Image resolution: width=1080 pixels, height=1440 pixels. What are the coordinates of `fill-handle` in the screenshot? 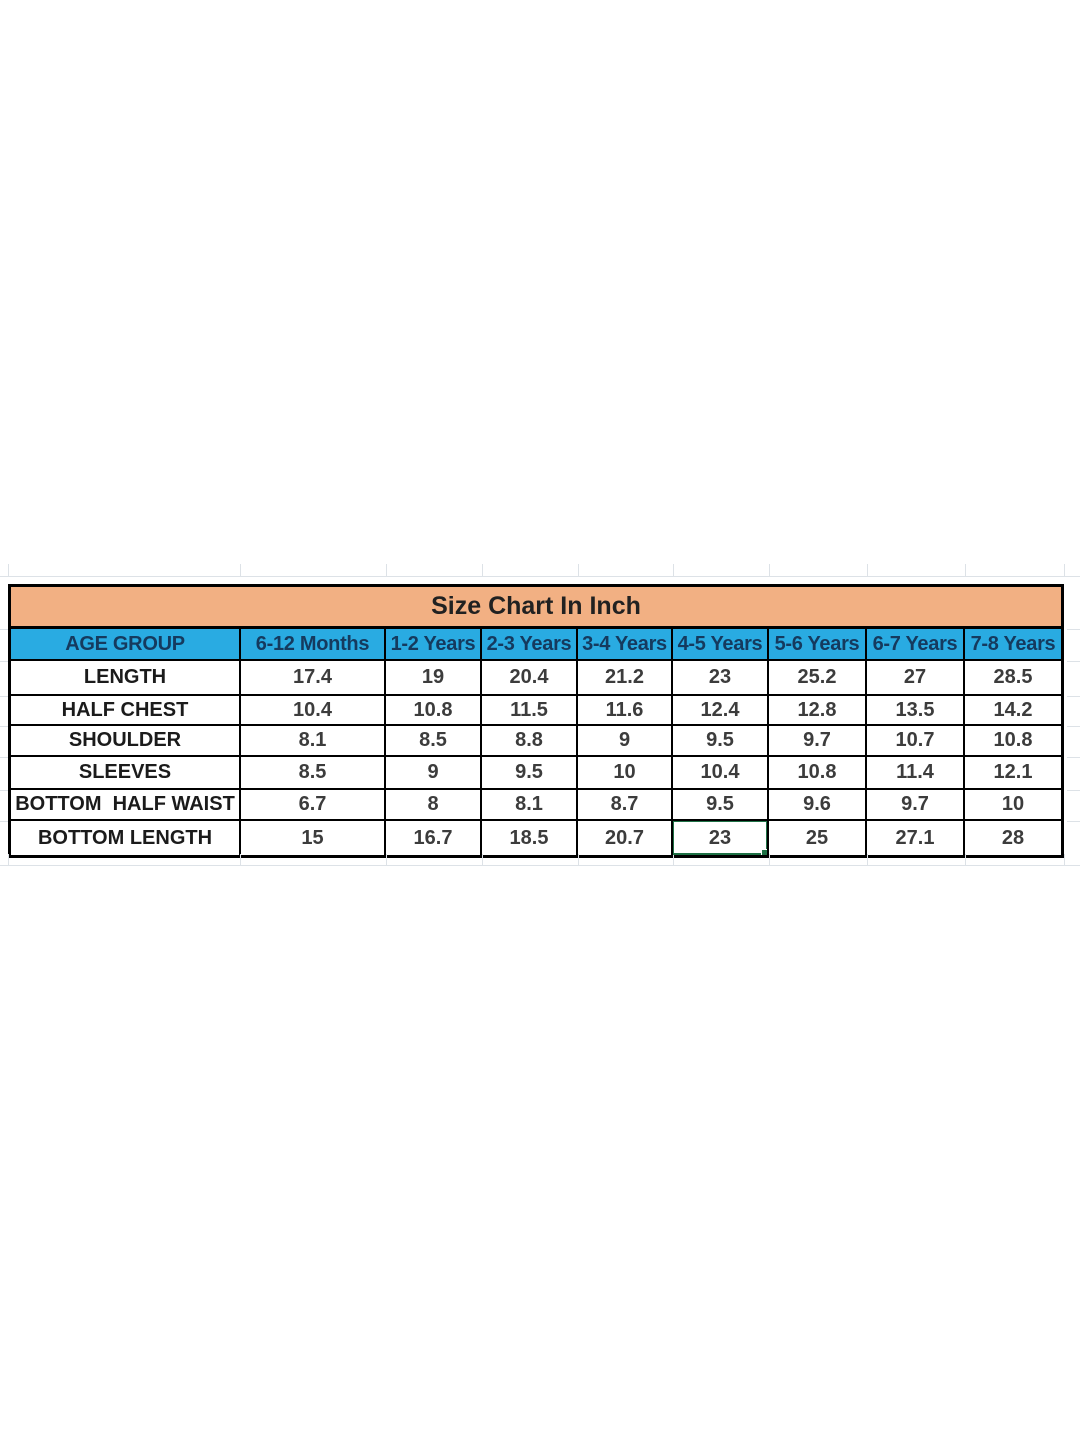 It's located at (764, 852).